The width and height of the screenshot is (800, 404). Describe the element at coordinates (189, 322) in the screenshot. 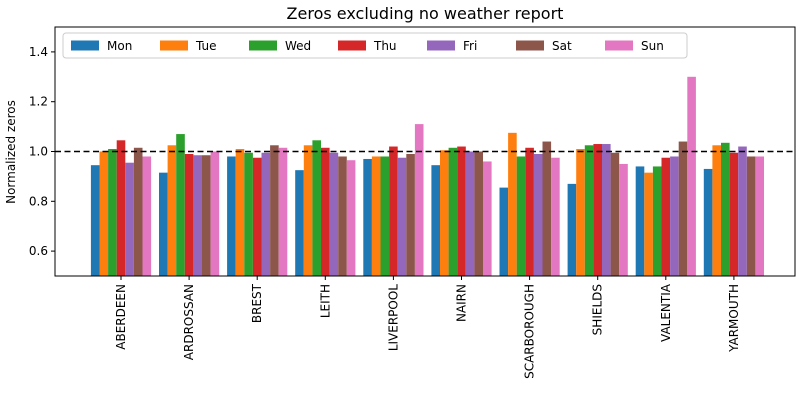

I see `x-tick-label: ARDROSSAN` at that location.